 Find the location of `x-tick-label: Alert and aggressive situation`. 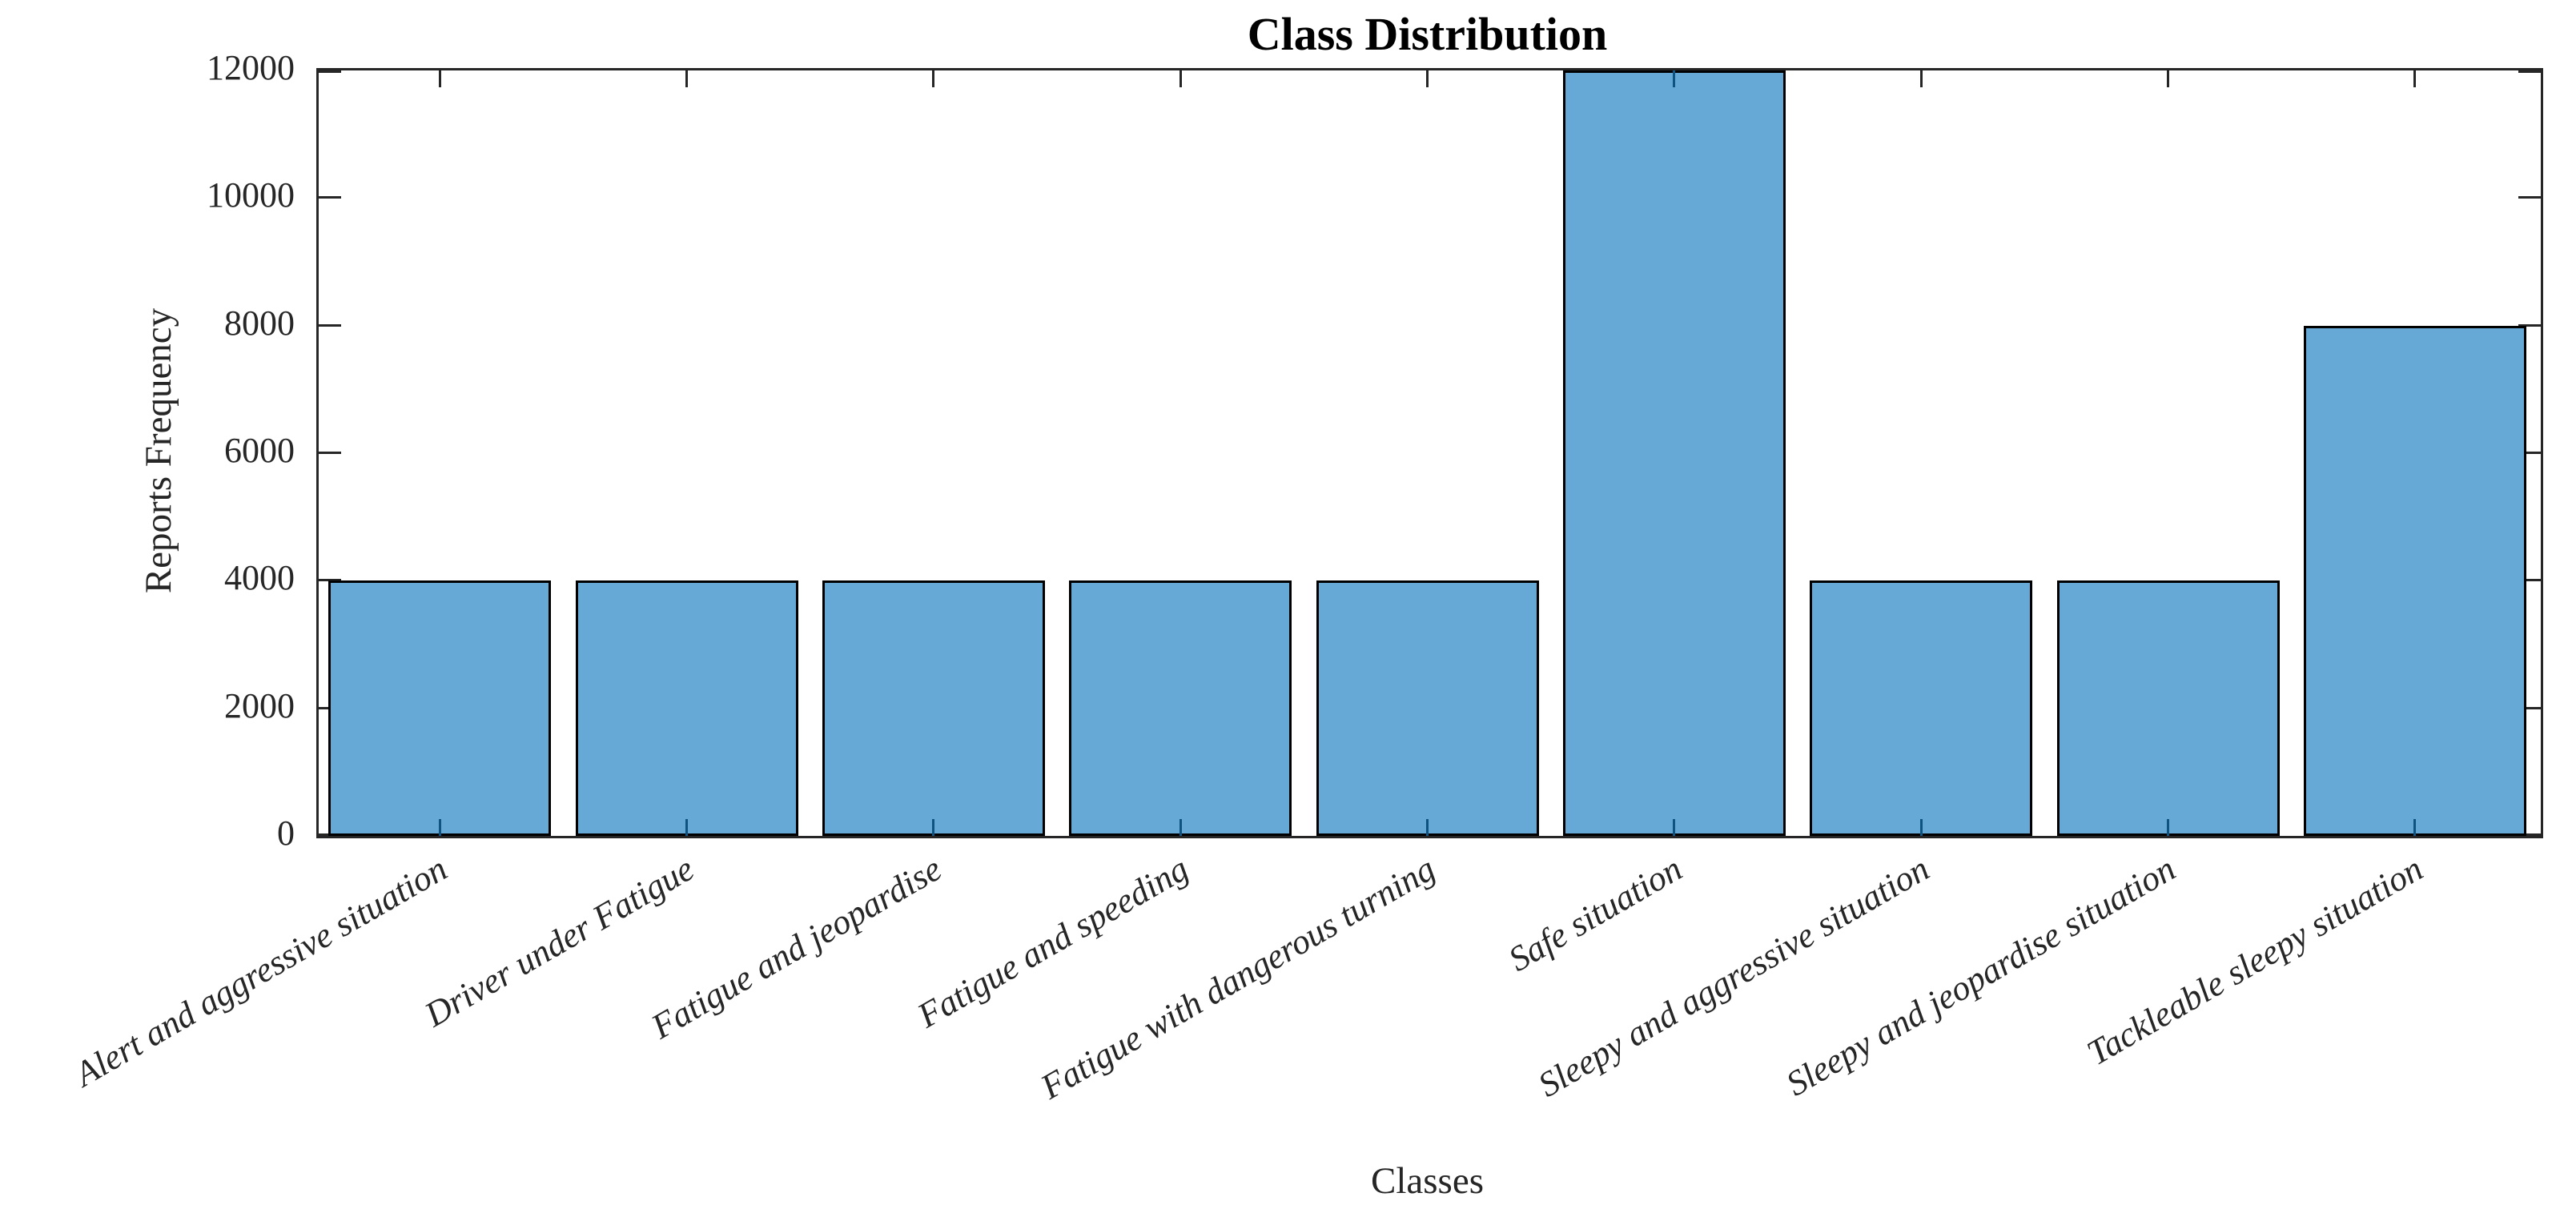

x-tick-label: Alert and aggressive situation is located at coordinates (261, 972).